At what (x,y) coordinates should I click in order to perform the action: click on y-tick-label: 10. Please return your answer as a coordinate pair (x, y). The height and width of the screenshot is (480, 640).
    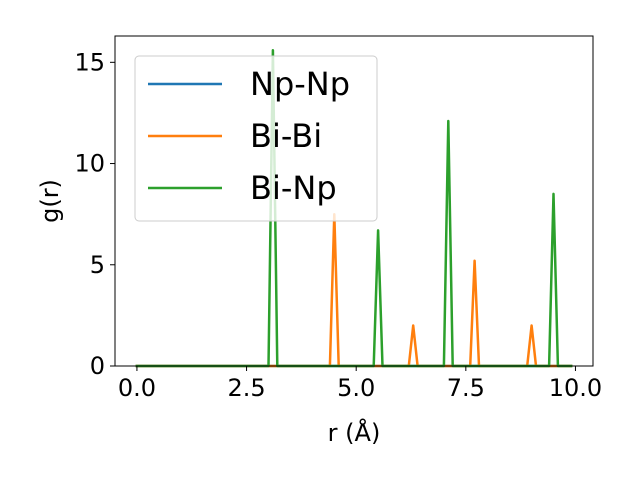
    Looking at the image, I should click on (89, 164).